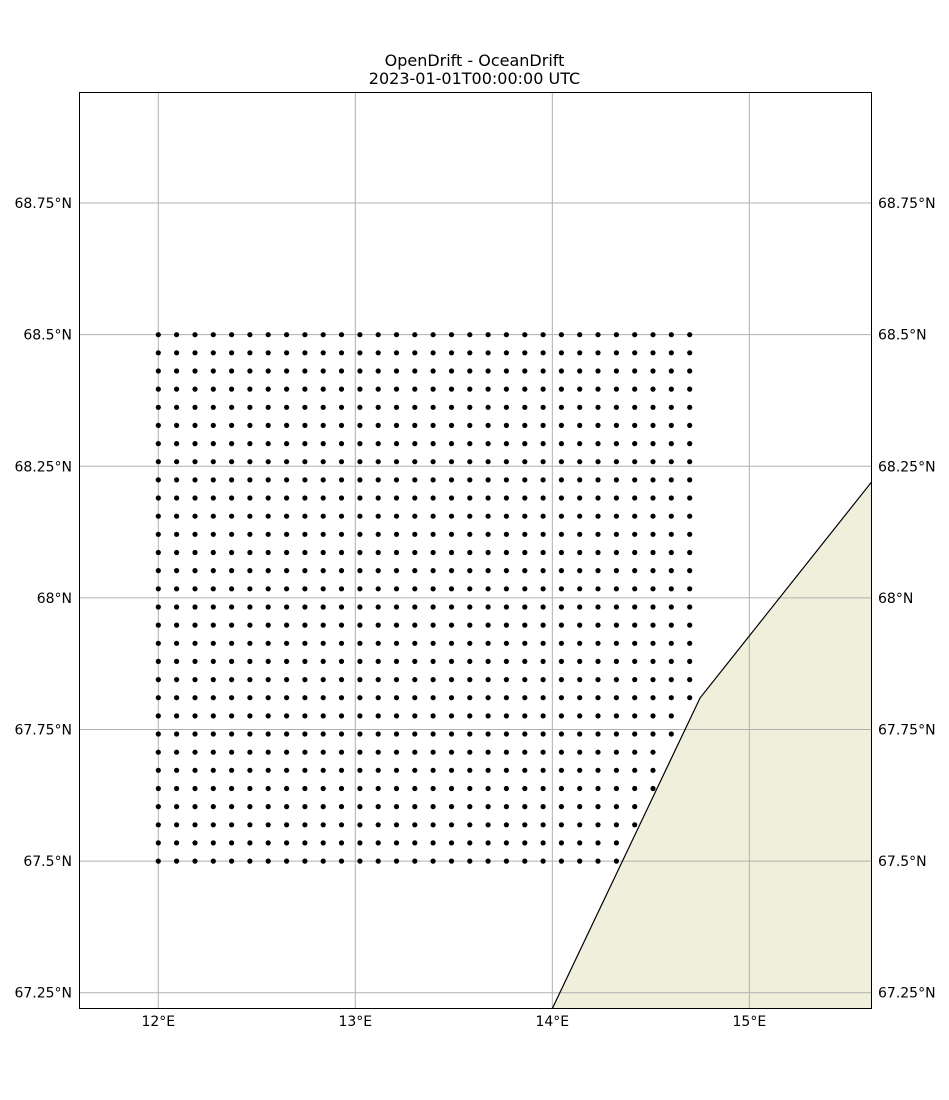 The image size is (949, 1100). Describe the element at coordinates (47, 862) in the screenshot. I see `lat-tick-label-left: 67.5°N` at that location.